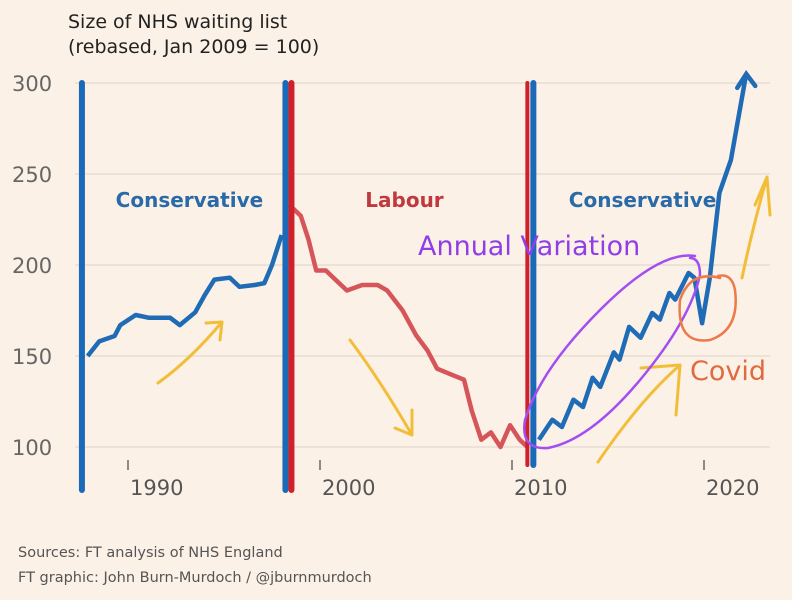  Describe the element at coordinates (184, 296) in the screenshot. I see `series-line` at that location.